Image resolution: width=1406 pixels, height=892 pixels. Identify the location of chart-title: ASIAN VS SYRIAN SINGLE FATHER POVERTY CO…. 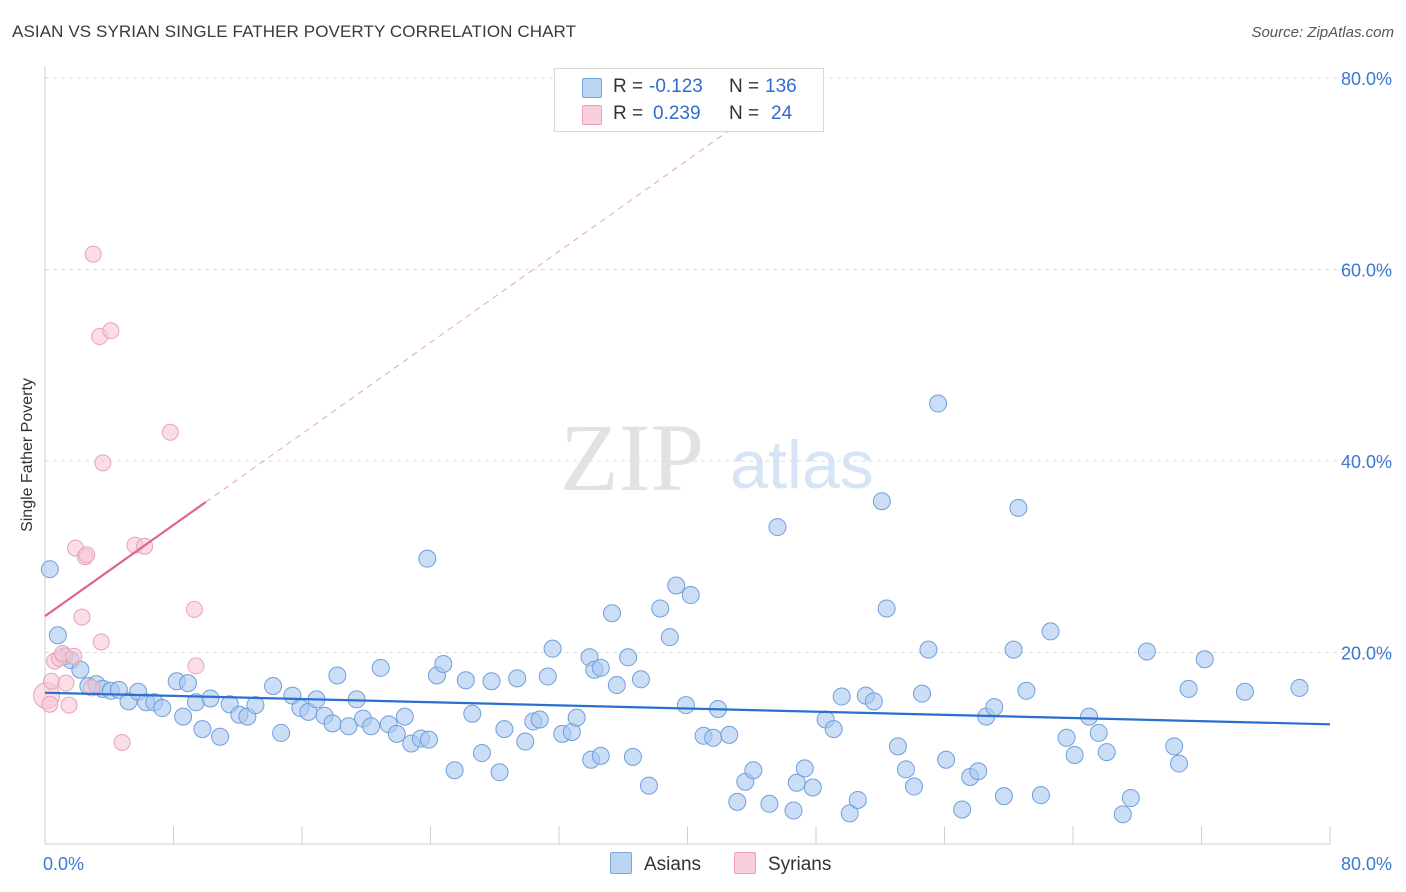
(294, 31).